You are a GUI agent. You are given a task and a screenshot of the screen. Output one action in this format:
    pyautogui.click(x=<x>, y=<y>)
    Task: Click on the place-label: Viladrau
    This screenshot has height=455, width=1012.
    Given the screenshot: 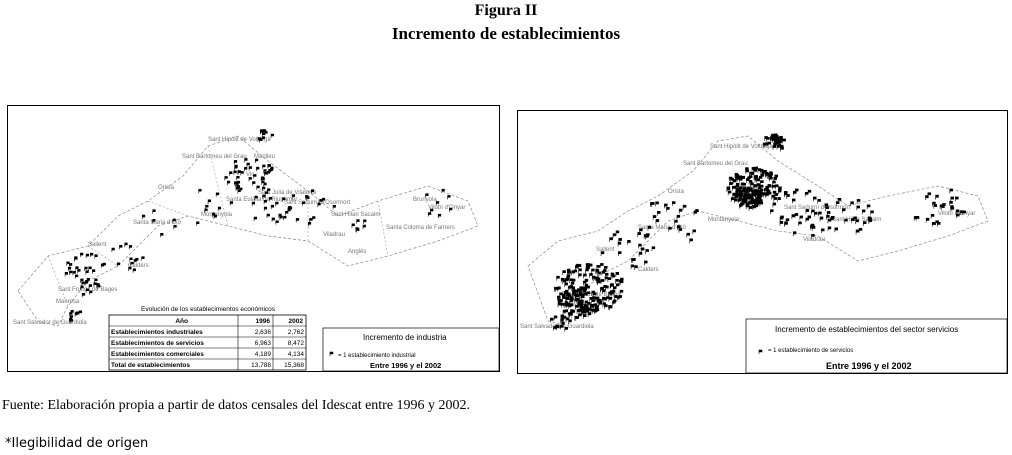 What is the action you would take?
    pyautogui.click(x=814, y=240)
    